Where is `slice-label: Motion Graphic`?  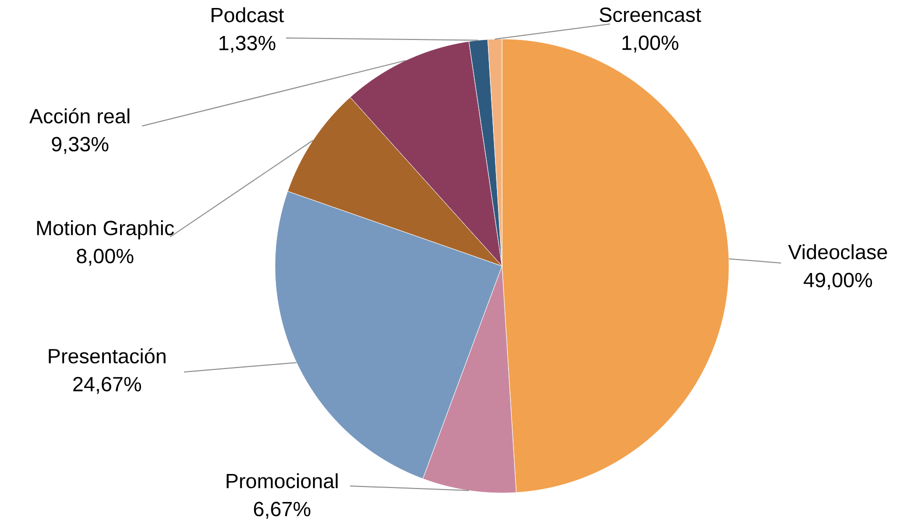
slice-label: Motion Graphic is located at coordinates (105, 230).